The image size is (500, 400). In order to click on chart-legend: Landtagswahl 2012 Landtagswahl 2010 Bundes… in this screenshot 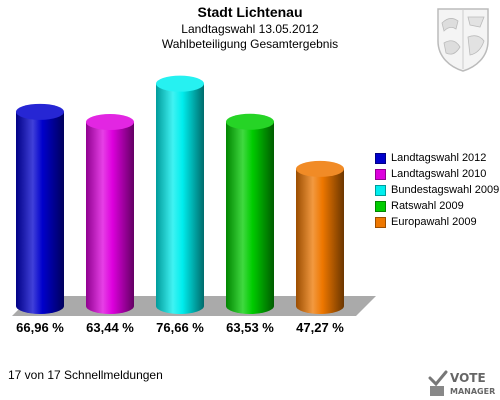, I will do `click(437, 190)`.